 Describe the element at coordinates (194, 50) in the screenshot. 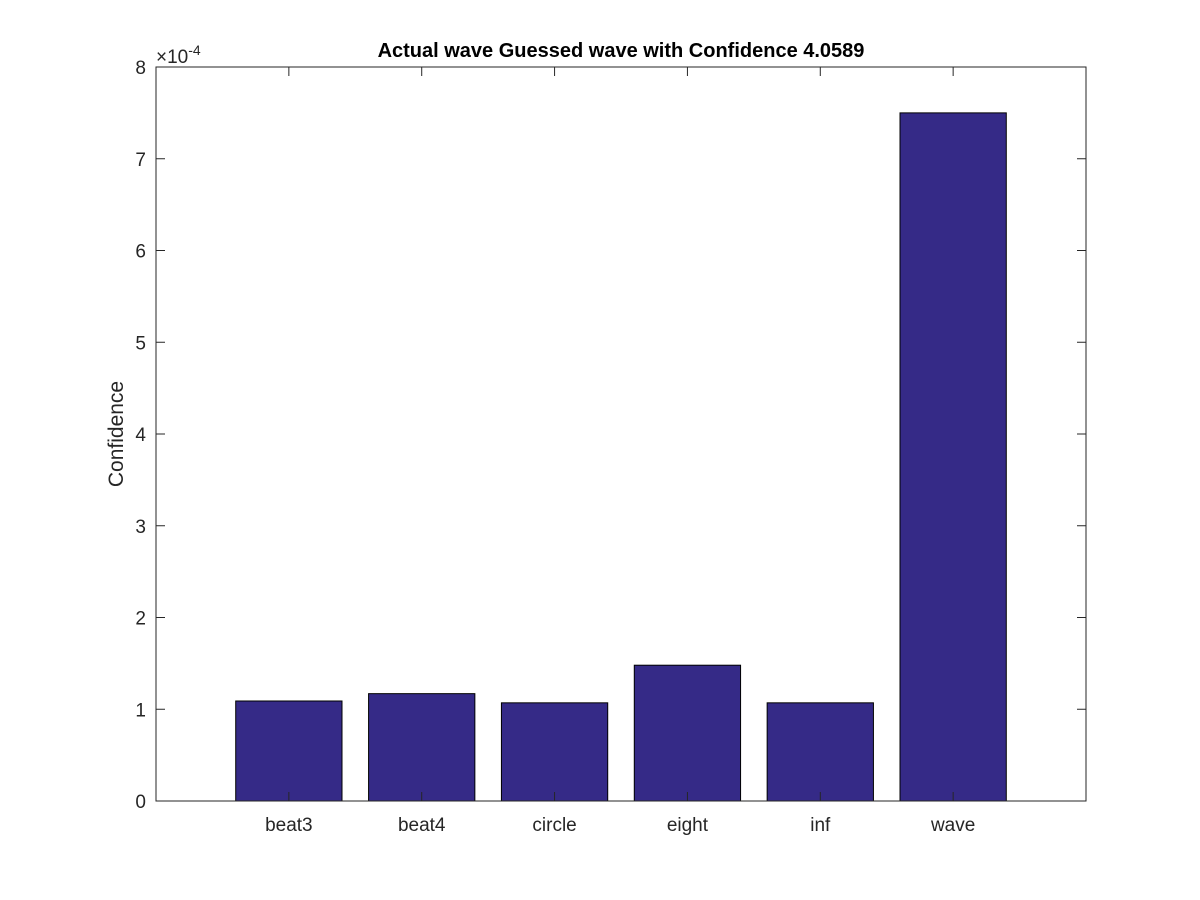

I see `y-axis-multiplier-exponent: -4` at that location.